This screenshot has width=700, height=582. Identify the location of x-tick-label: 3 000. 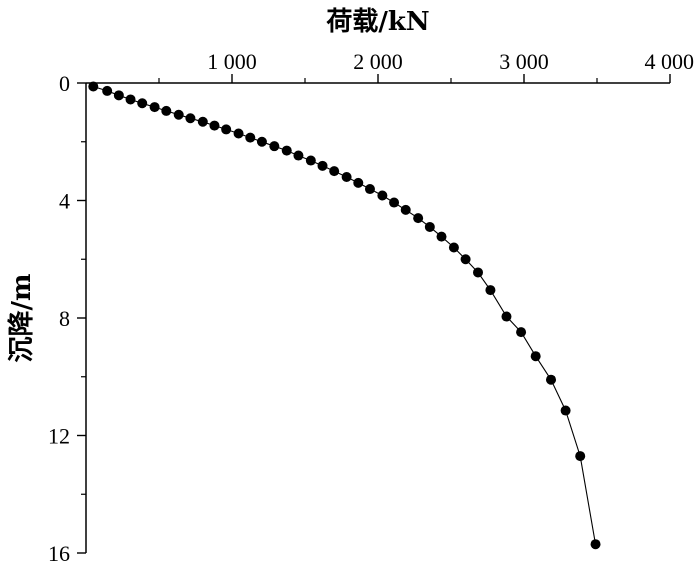
(524, 61).